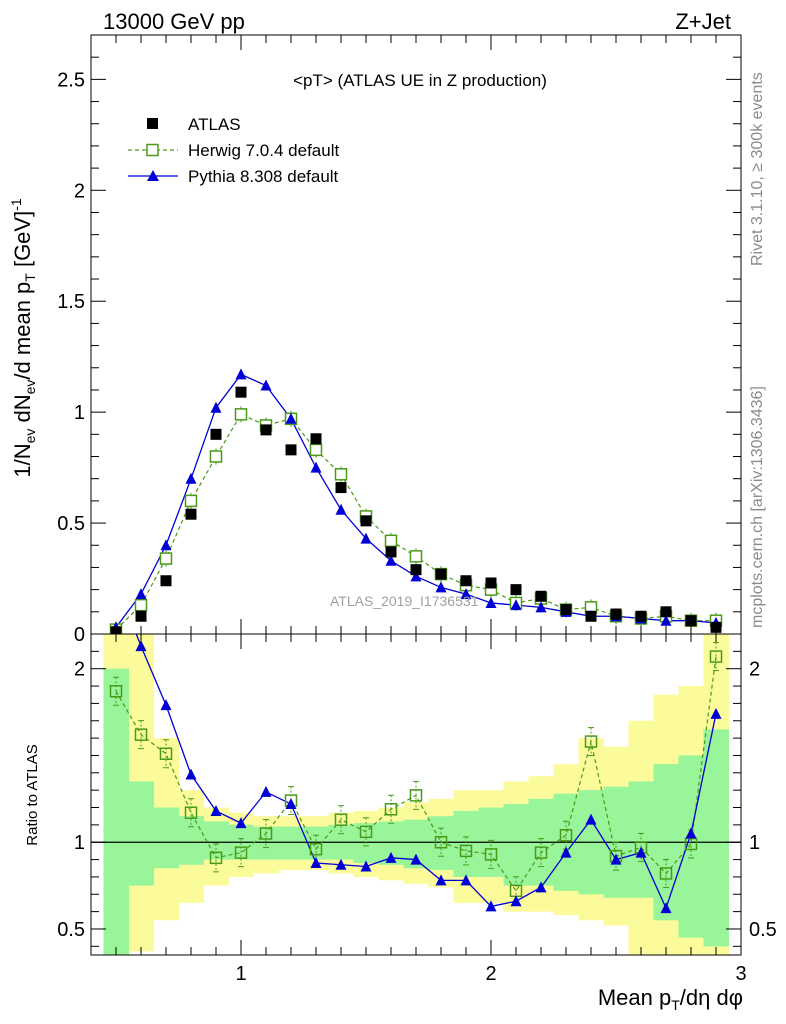  I want to click on main-y-tick-label: 2, so click(79, 191).